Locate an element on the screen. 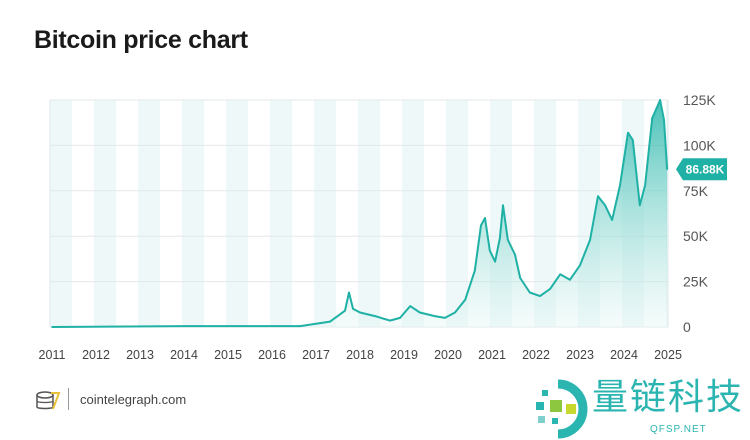  x-tick-label: 2013 is located at coordinates (140, 355).